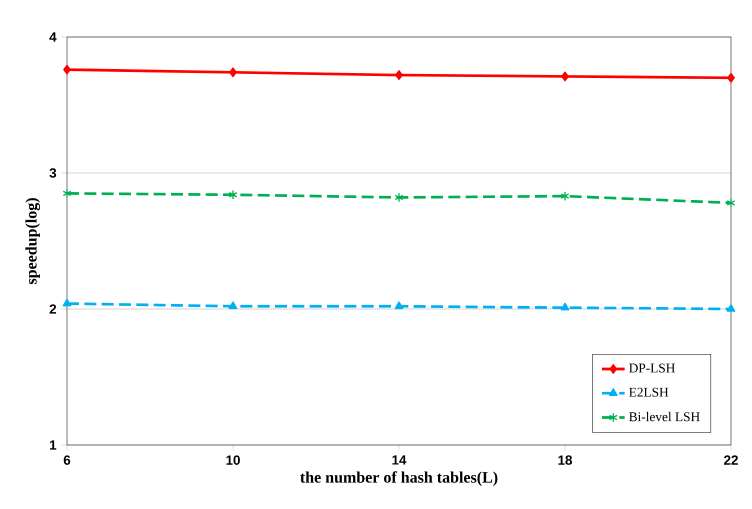  Describe the element at coordinates (53, 173) in the screenshot. I see `y-tick-label: 3` at that location.